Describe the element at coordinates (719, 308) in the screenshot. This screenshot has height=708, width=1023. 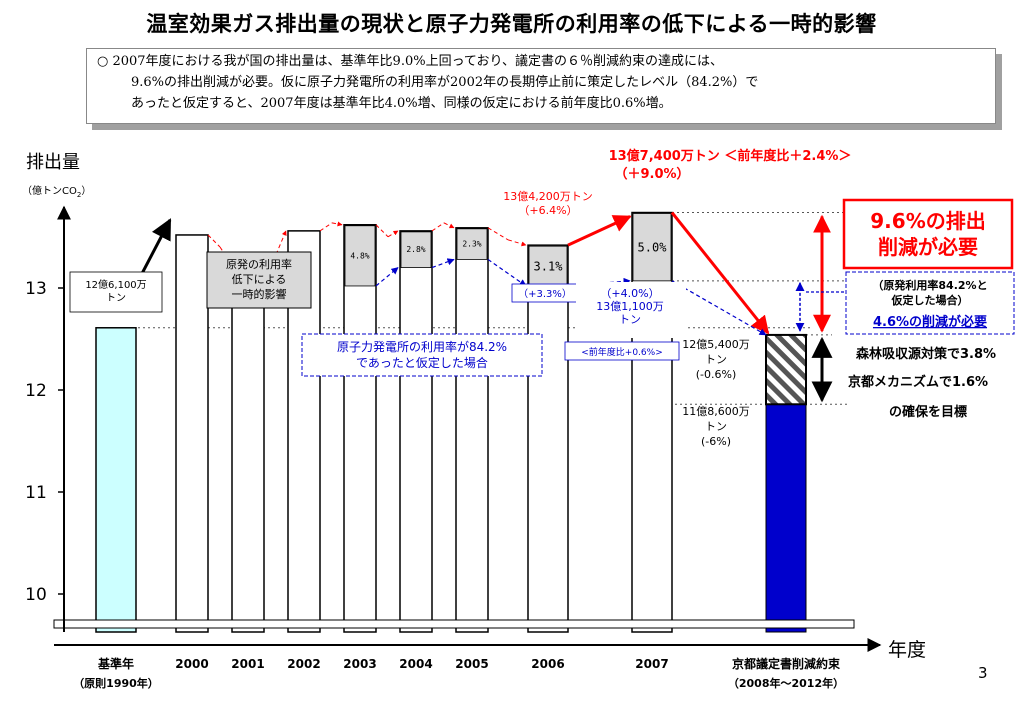
I see `blue-trend-2007-target` at that location.